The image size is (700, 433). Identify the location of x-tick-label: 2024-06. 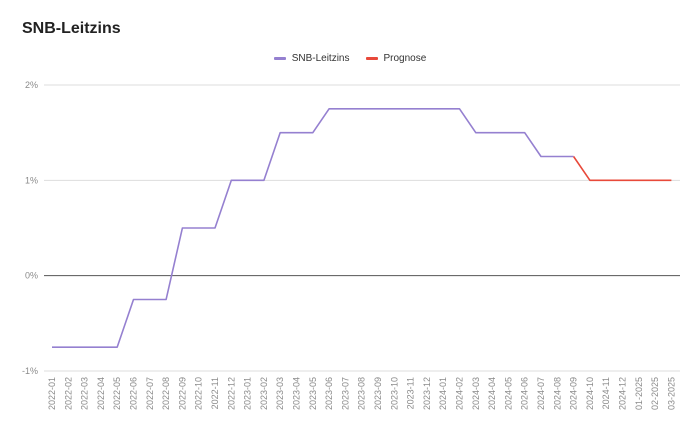
(525, 393).